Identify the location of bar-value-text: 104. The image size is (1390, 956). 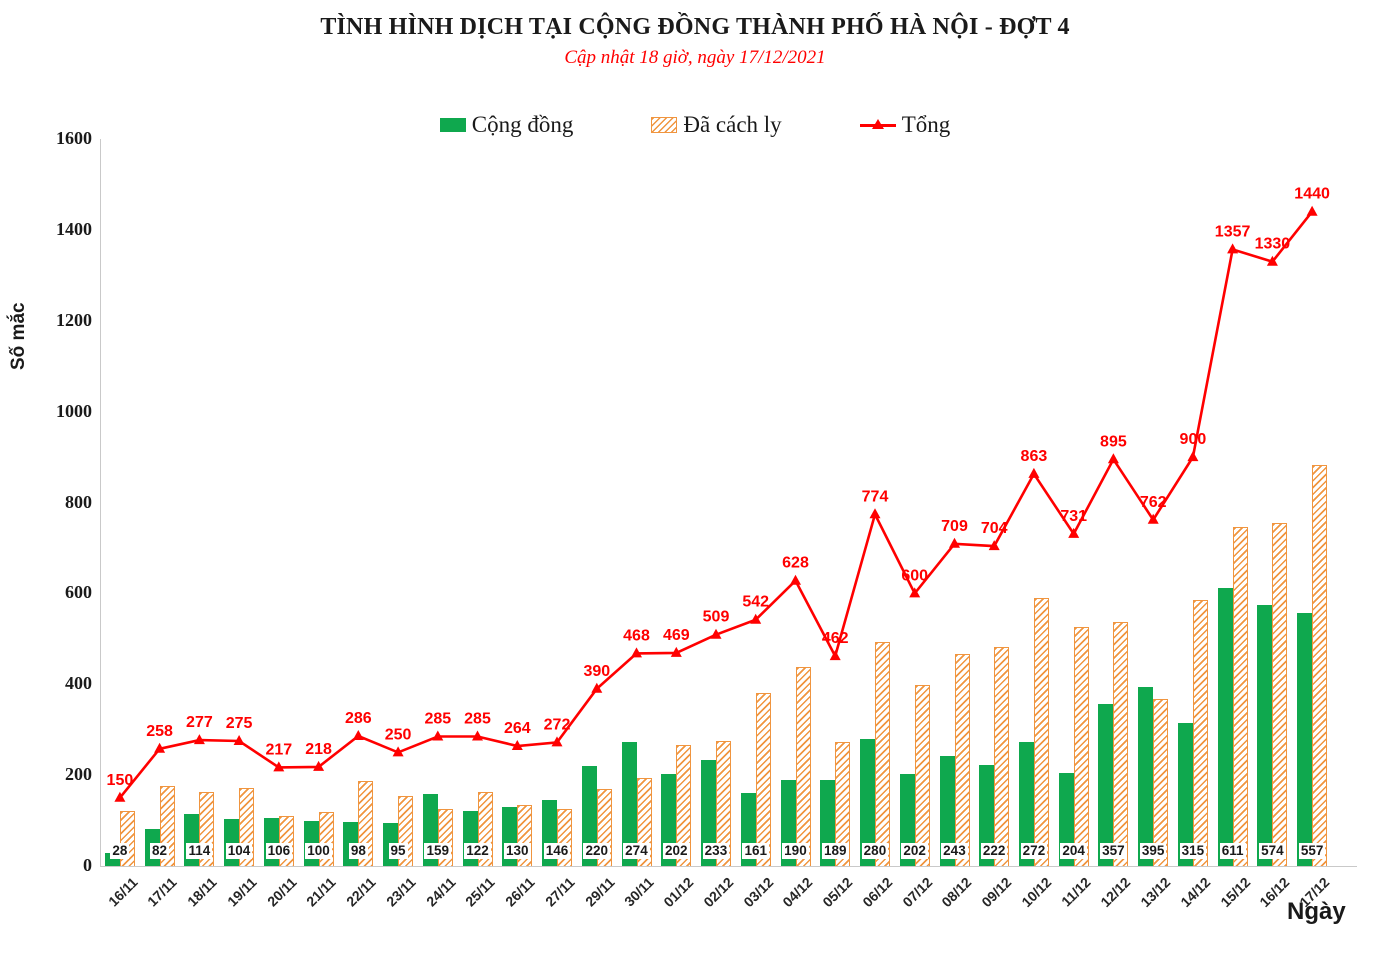
(239, 851).